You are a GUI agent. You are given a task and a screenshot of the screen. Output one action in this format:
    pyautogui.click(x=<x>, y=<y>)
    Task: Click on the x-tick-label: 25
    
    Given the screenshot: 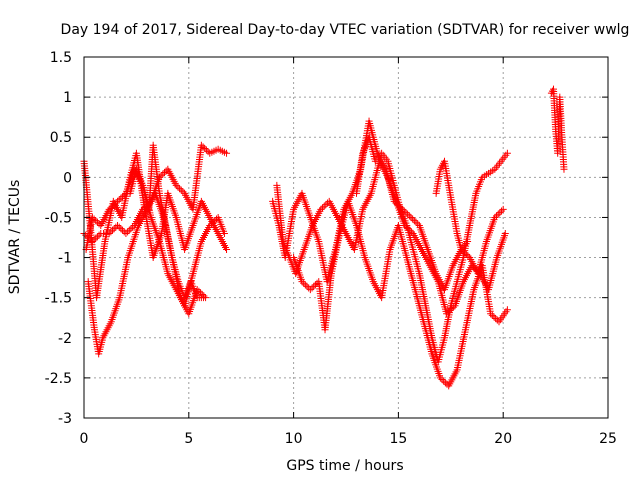 What is the action you would take?
    pyautogui.click(x=608, y=439)
    